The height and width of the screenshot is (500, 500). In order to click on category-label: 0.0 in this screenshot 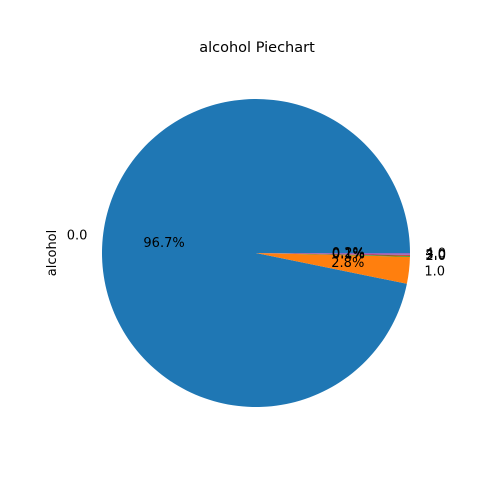, I will do `click(77, 235)`.